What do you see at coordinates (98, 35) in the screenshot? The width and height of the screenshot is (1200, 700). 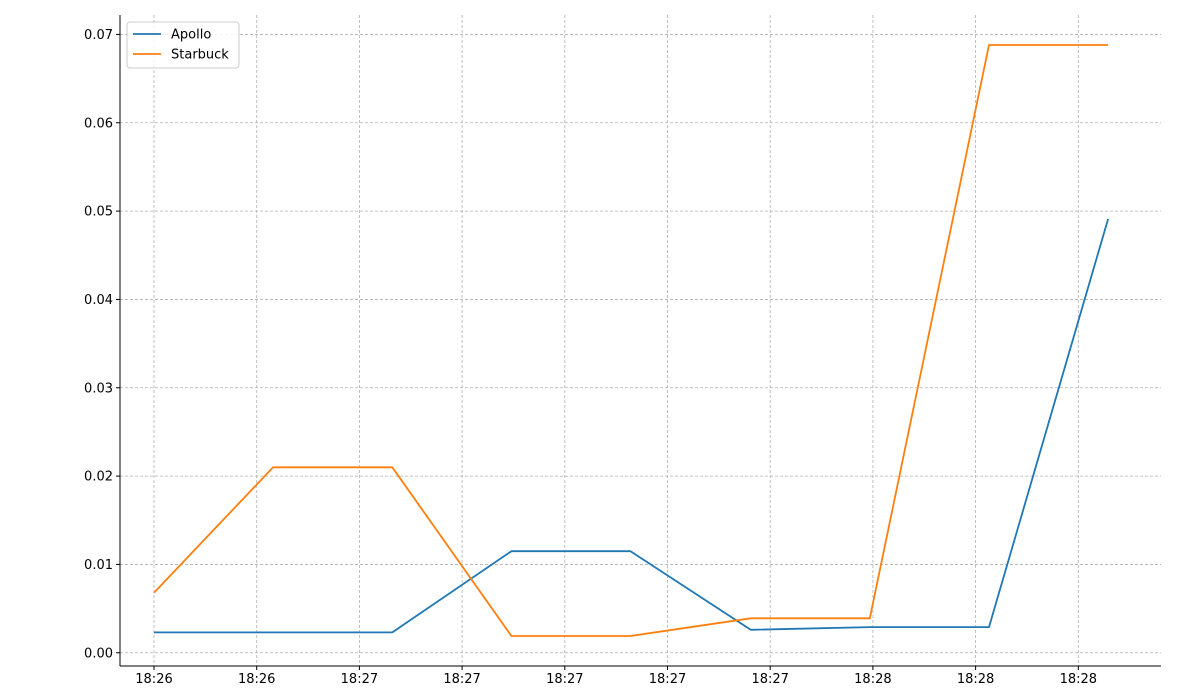 I see `y-tick-label: 0.07` at bounding box center [98, 35].